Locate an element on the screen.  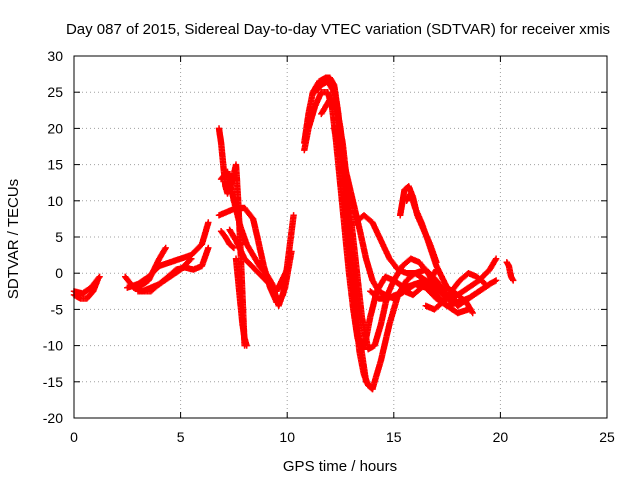
y-tick-label: -10 is located at coordinates (53, 346).